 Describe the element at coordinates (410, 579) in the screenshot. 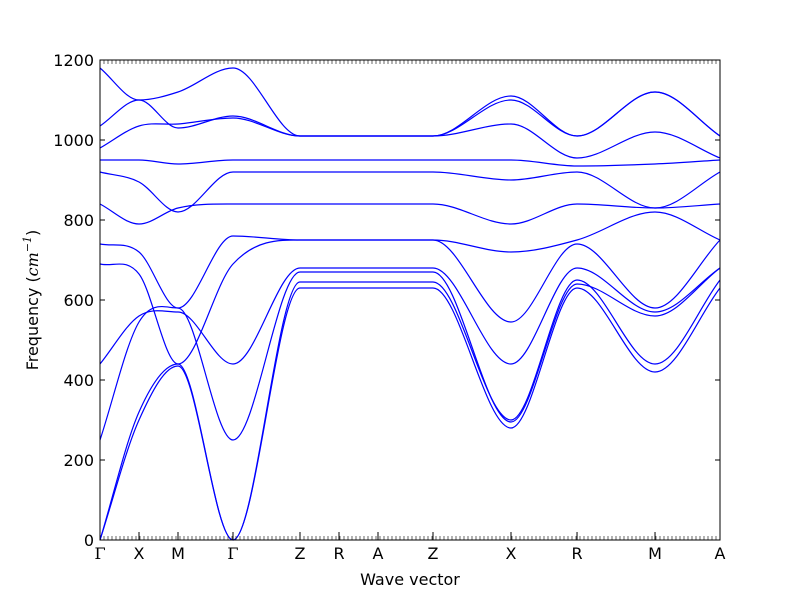

I see `x-axis-title: Wave vector` at that location.